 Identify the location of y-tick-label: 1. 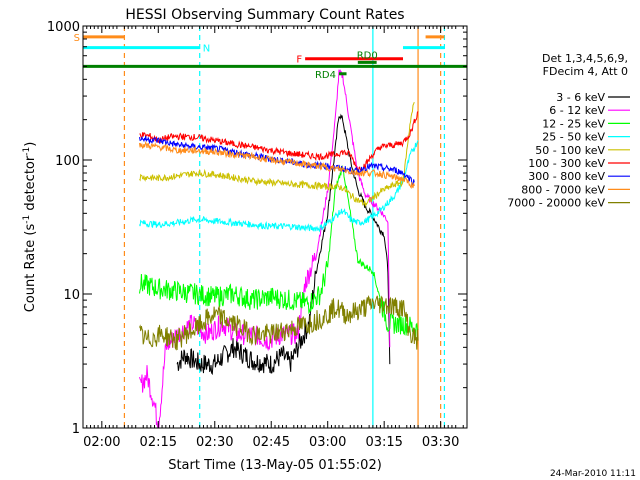
(76, 429).